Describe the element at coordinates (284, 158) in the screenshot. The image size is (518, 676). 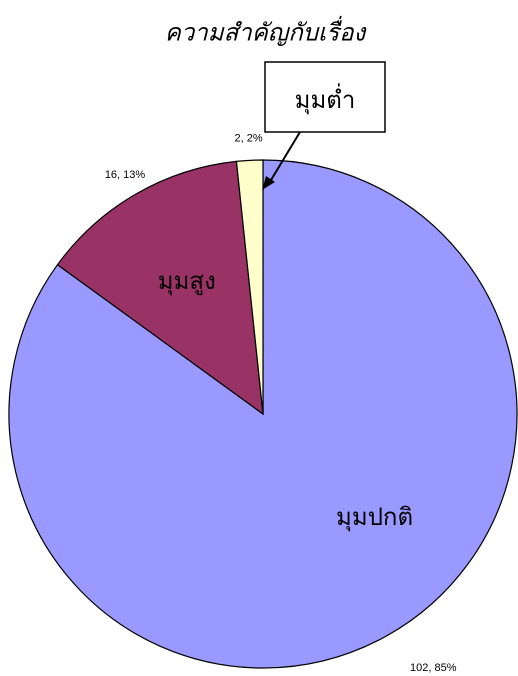
I see `callout-arrow` at that location.